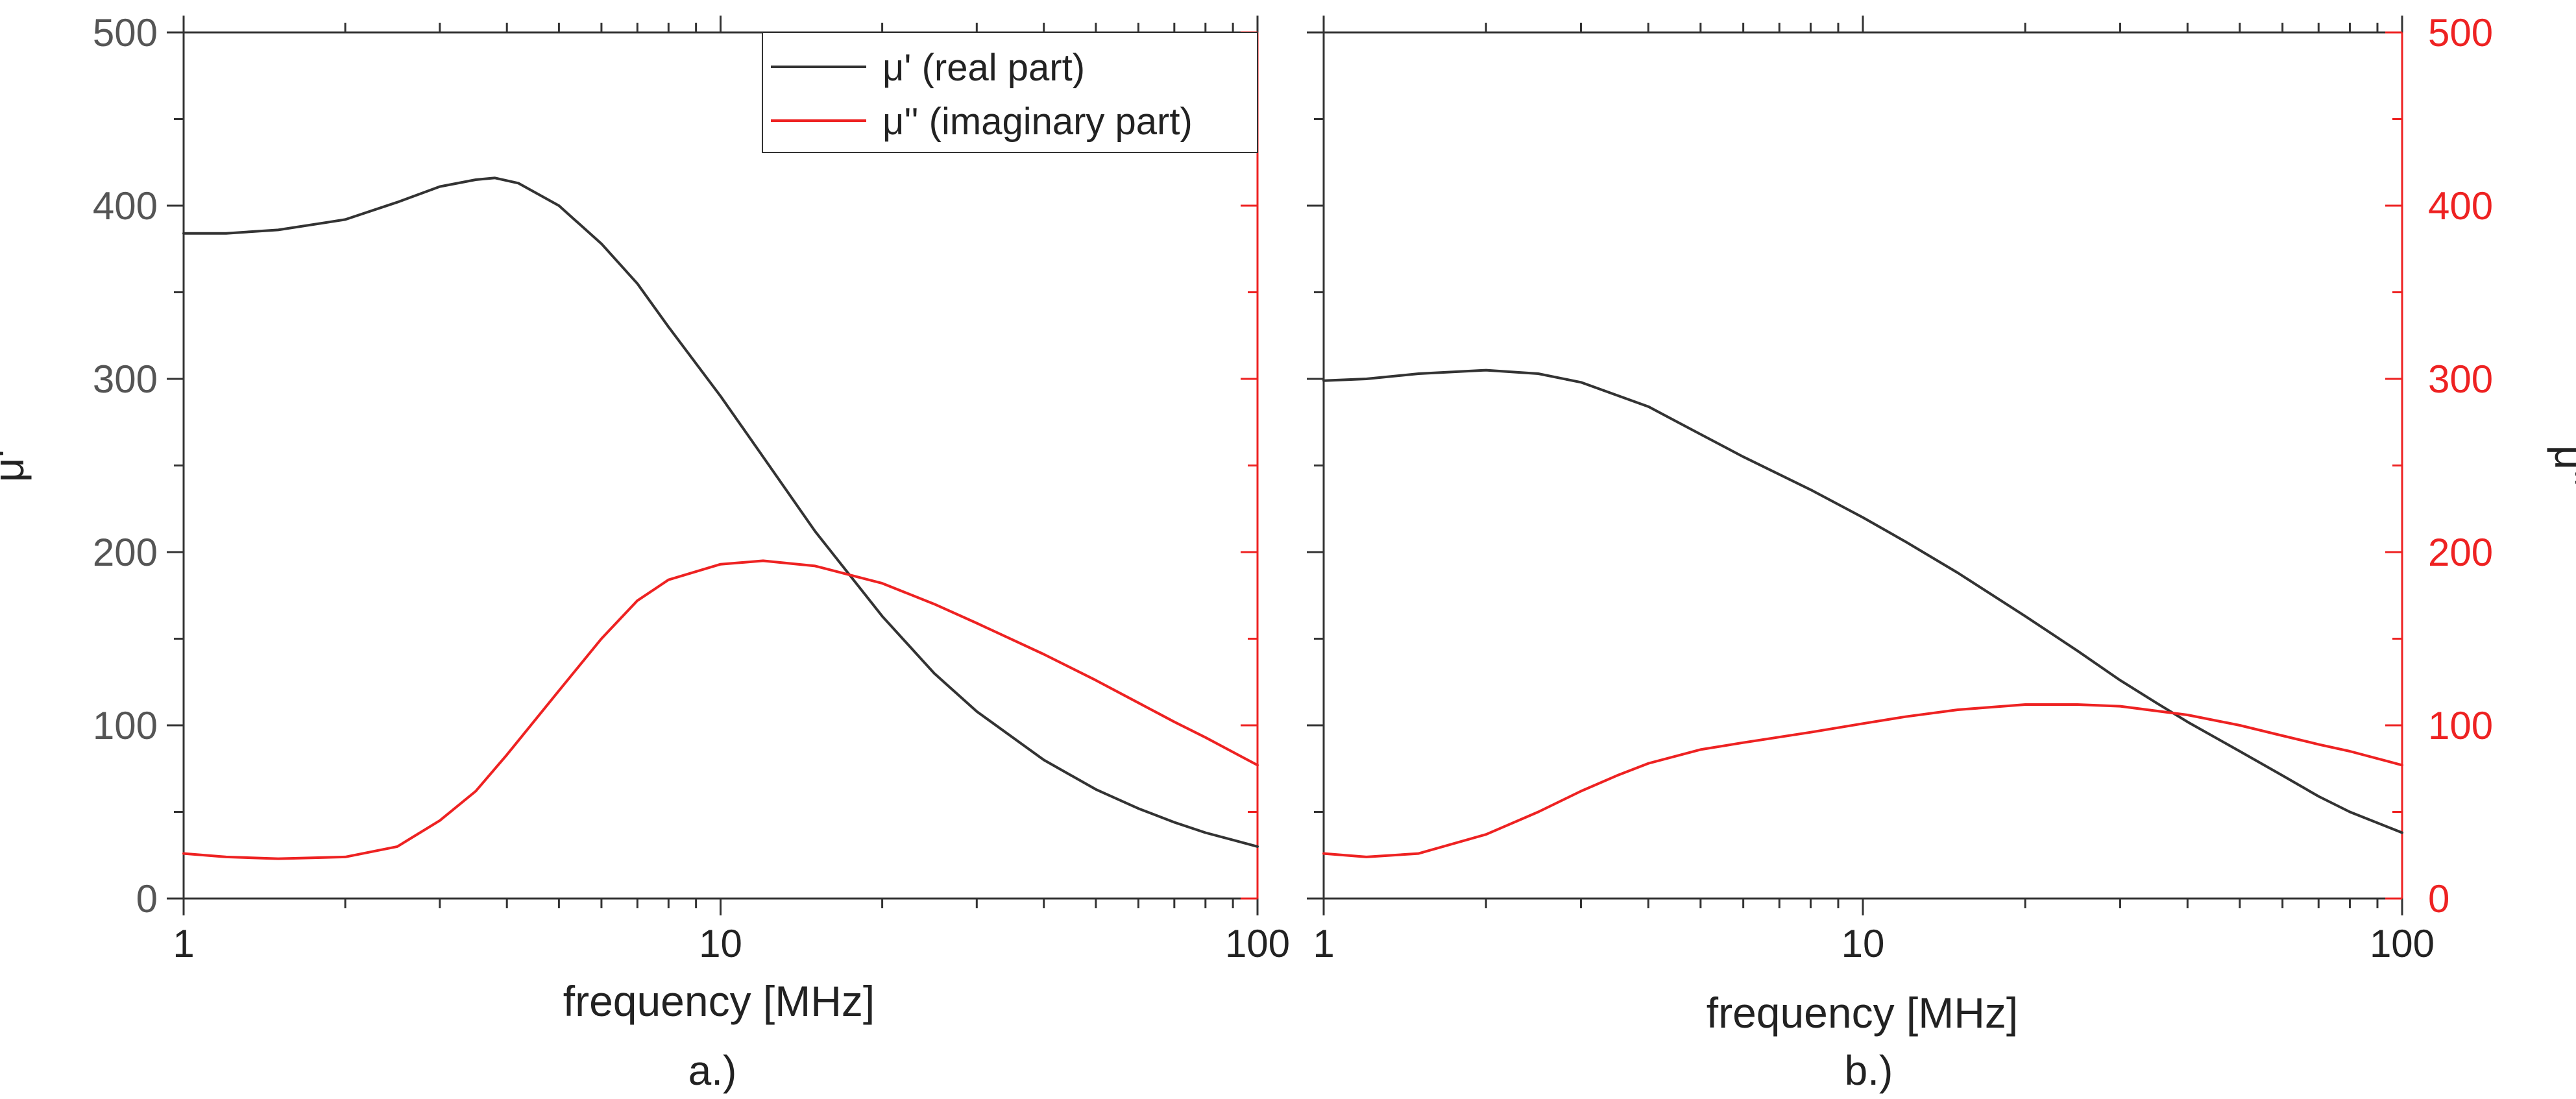  I want to click on panel-a-label: a.), so click(712, 1070).